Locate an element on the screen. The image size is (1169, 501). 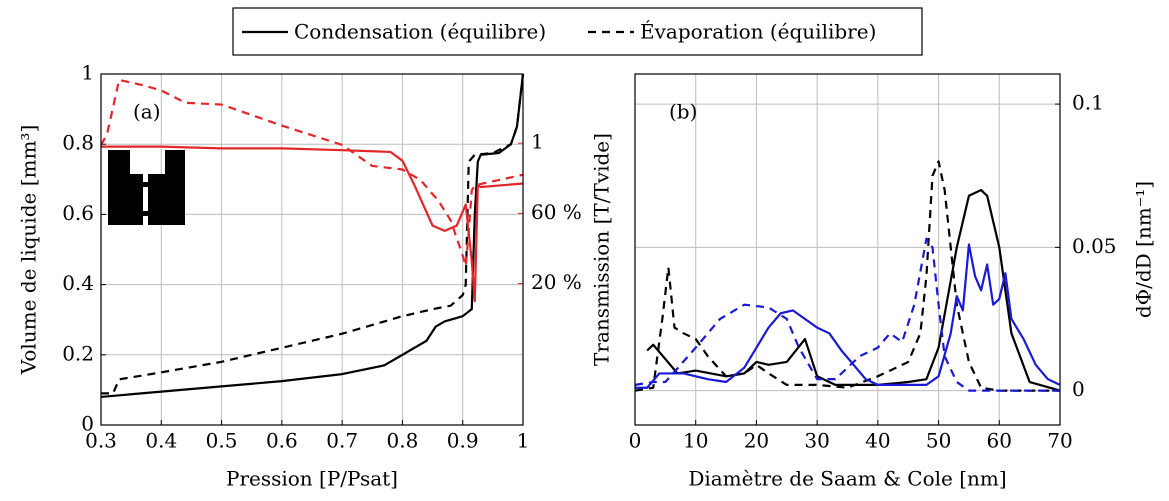
x-axis-label: Diamètre de Saam & Cole [nm] is located at coordinates (847, 479).